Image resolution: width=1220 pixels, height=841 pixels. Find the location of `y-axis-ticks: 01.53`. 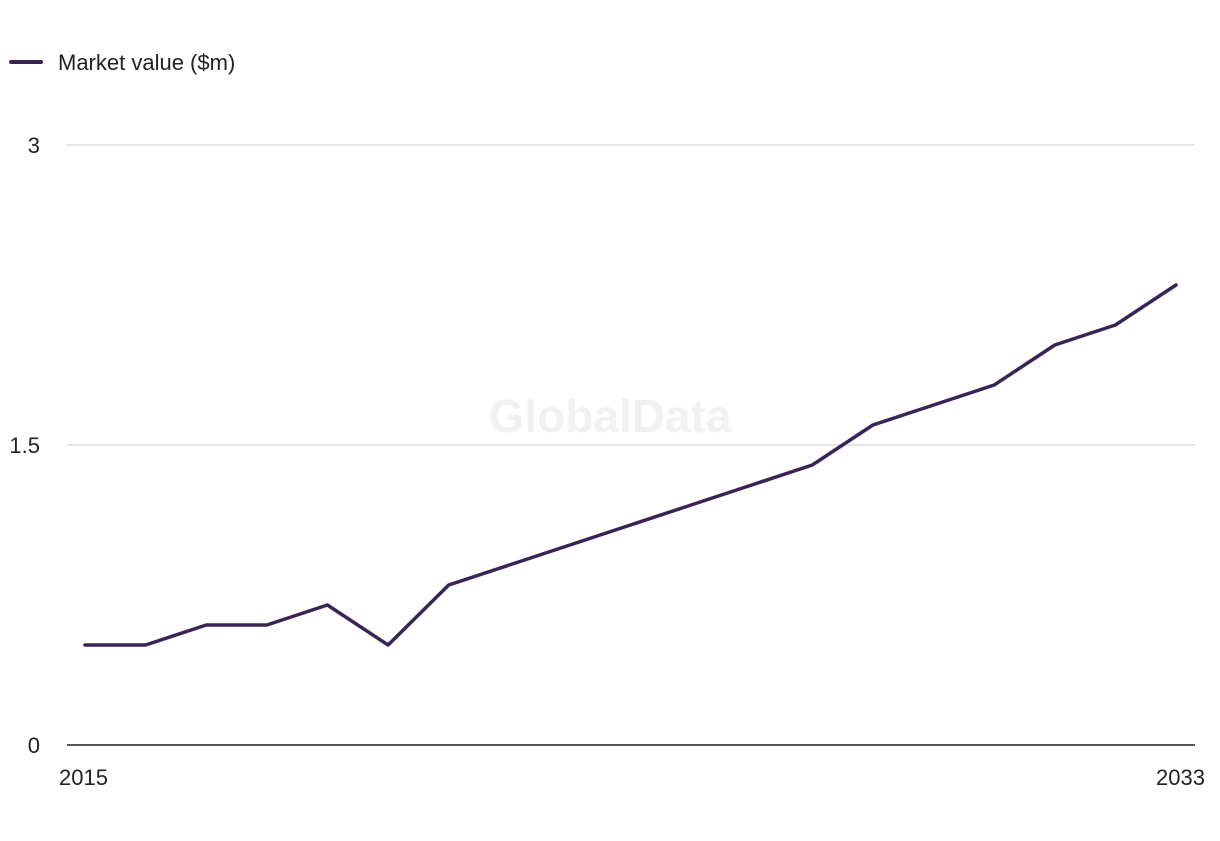

y-axis-ticks: 01.53 is located at coordinates (24, 445).